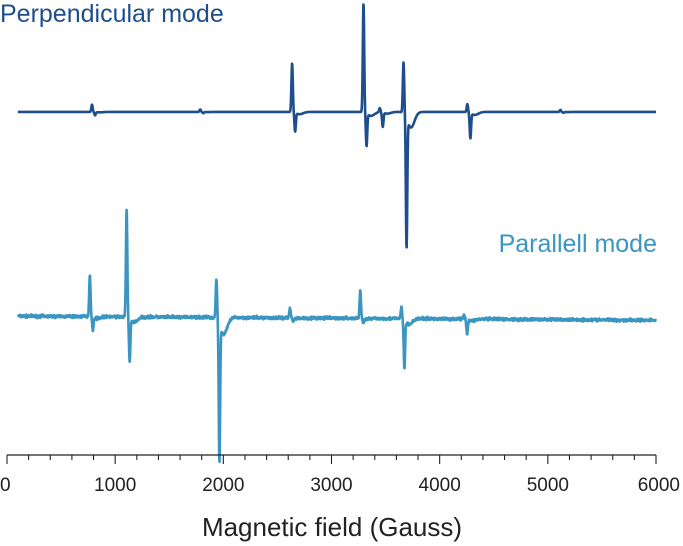 This screenshot has width=683, height=546. I want to click on x-tick-label: 1000, so click(115, 485).